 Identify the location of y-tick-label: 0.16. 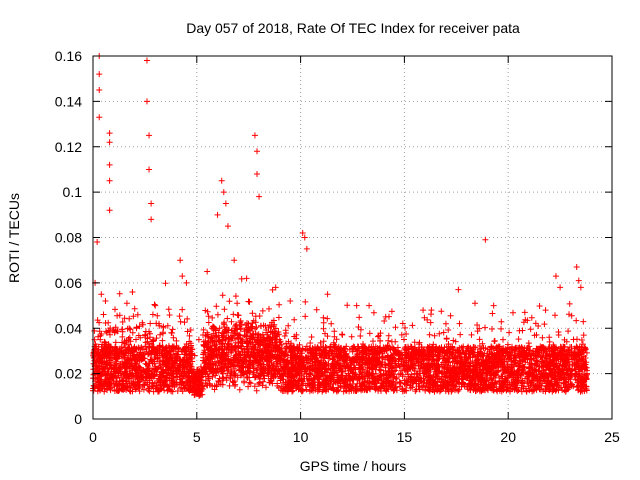
(68, 56).